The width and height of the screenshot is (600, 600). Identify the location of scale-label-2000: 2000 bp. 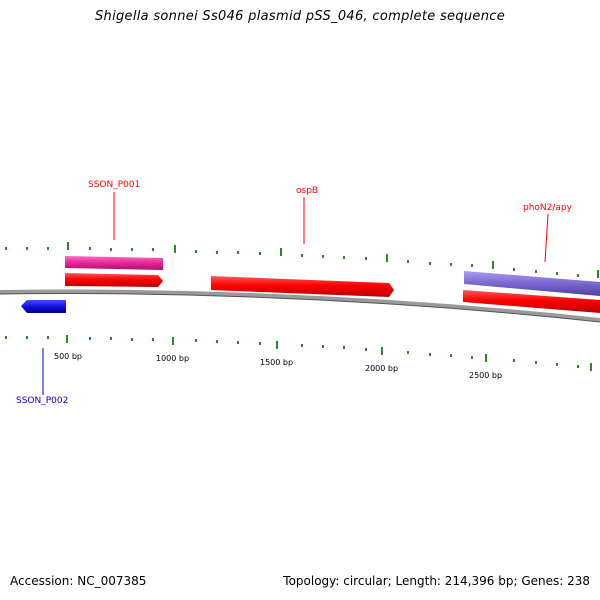
(381, 368).